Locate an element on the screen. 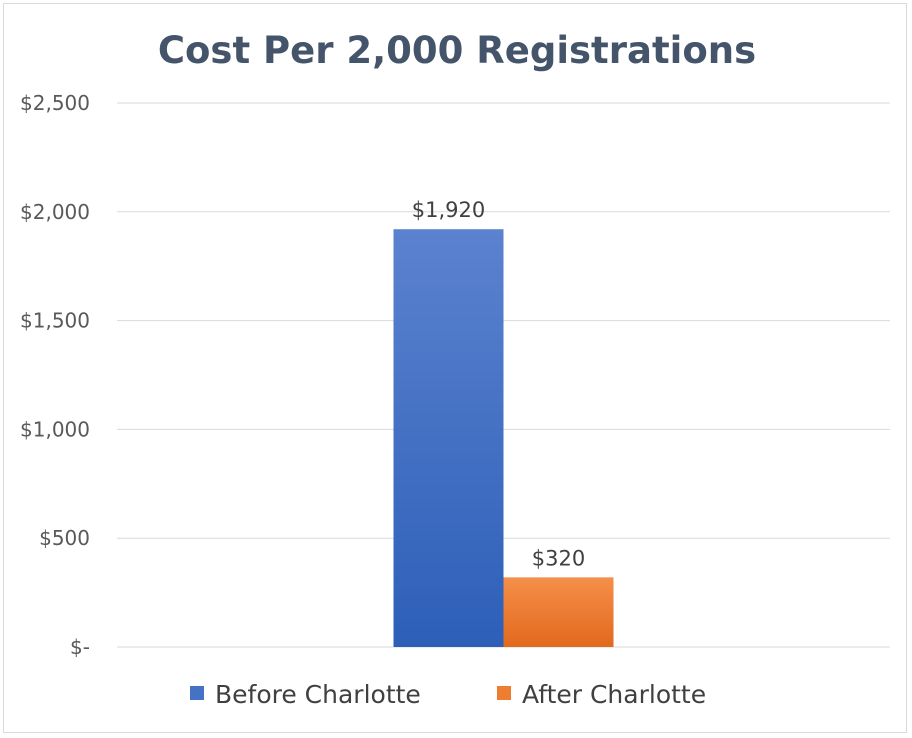 This screenshot has height=738, width=912. y-tick-label: $2,000 is located at coordinates (55, 212).